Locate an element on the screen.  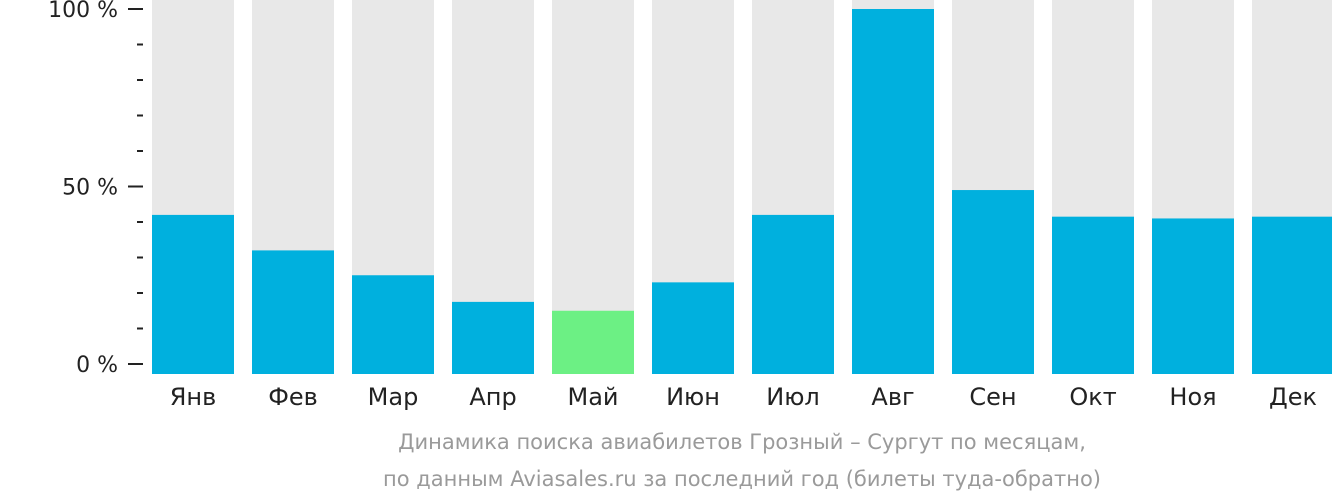
y-tick-label: 100 % is located at coordinates (83, 11).